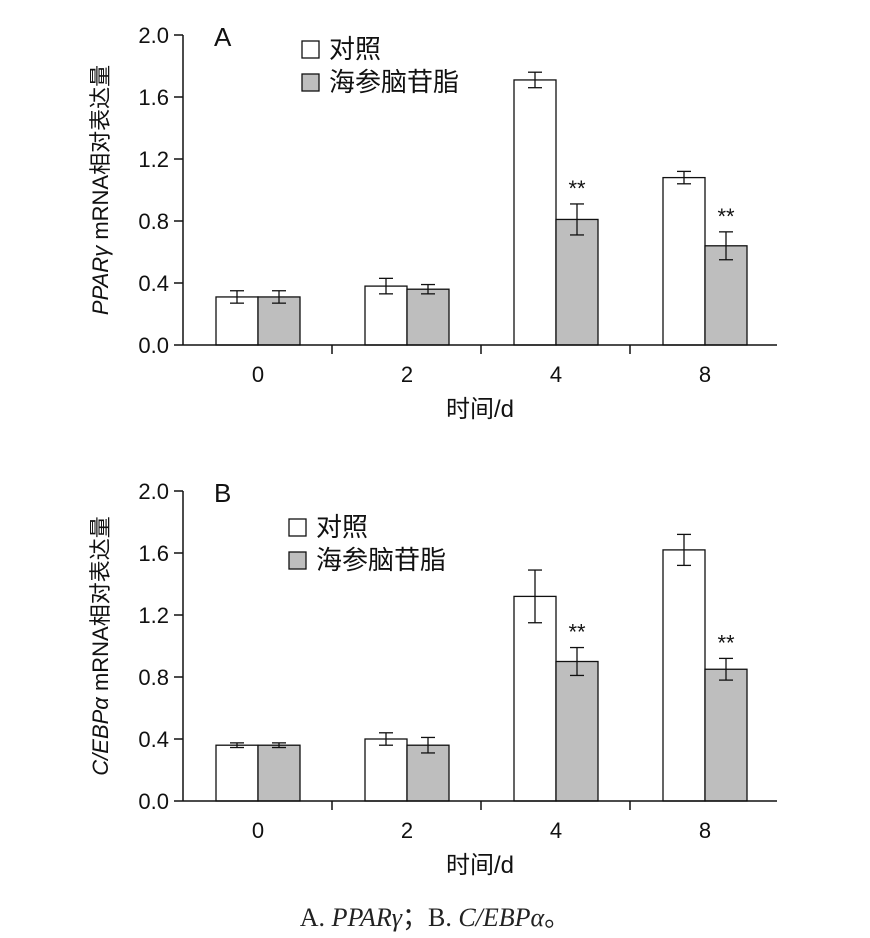  Describe the element at coordinates (100, 279) in the screenshot. I see `y-axis-label-gene: PPARγ` at that location.